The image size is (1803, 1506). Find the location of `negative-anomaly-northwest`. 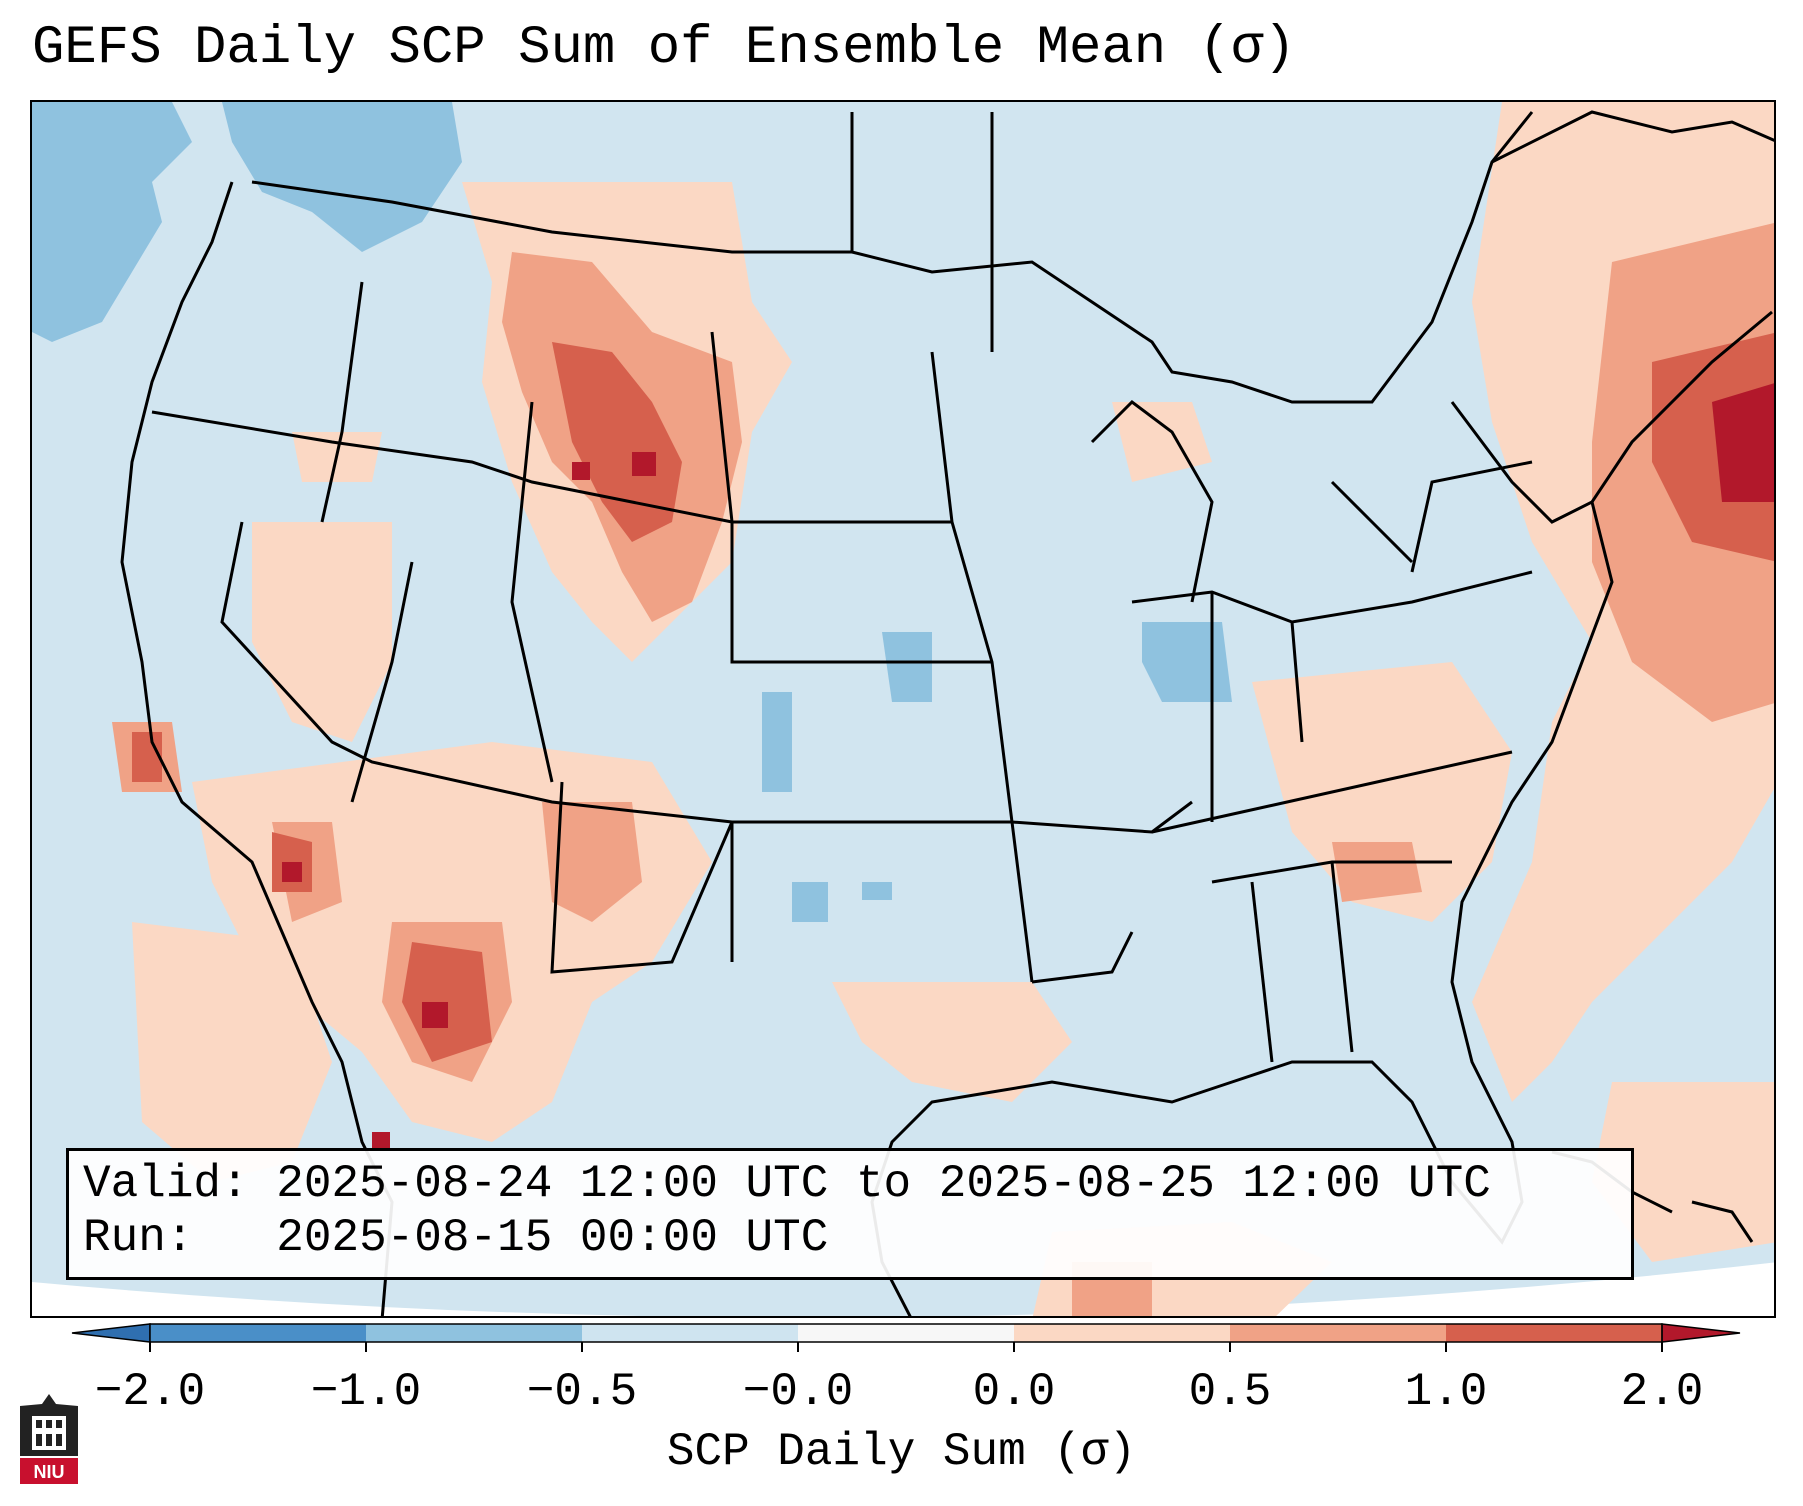

negative-anomaly-northwest is located at coordinates (247, 222).